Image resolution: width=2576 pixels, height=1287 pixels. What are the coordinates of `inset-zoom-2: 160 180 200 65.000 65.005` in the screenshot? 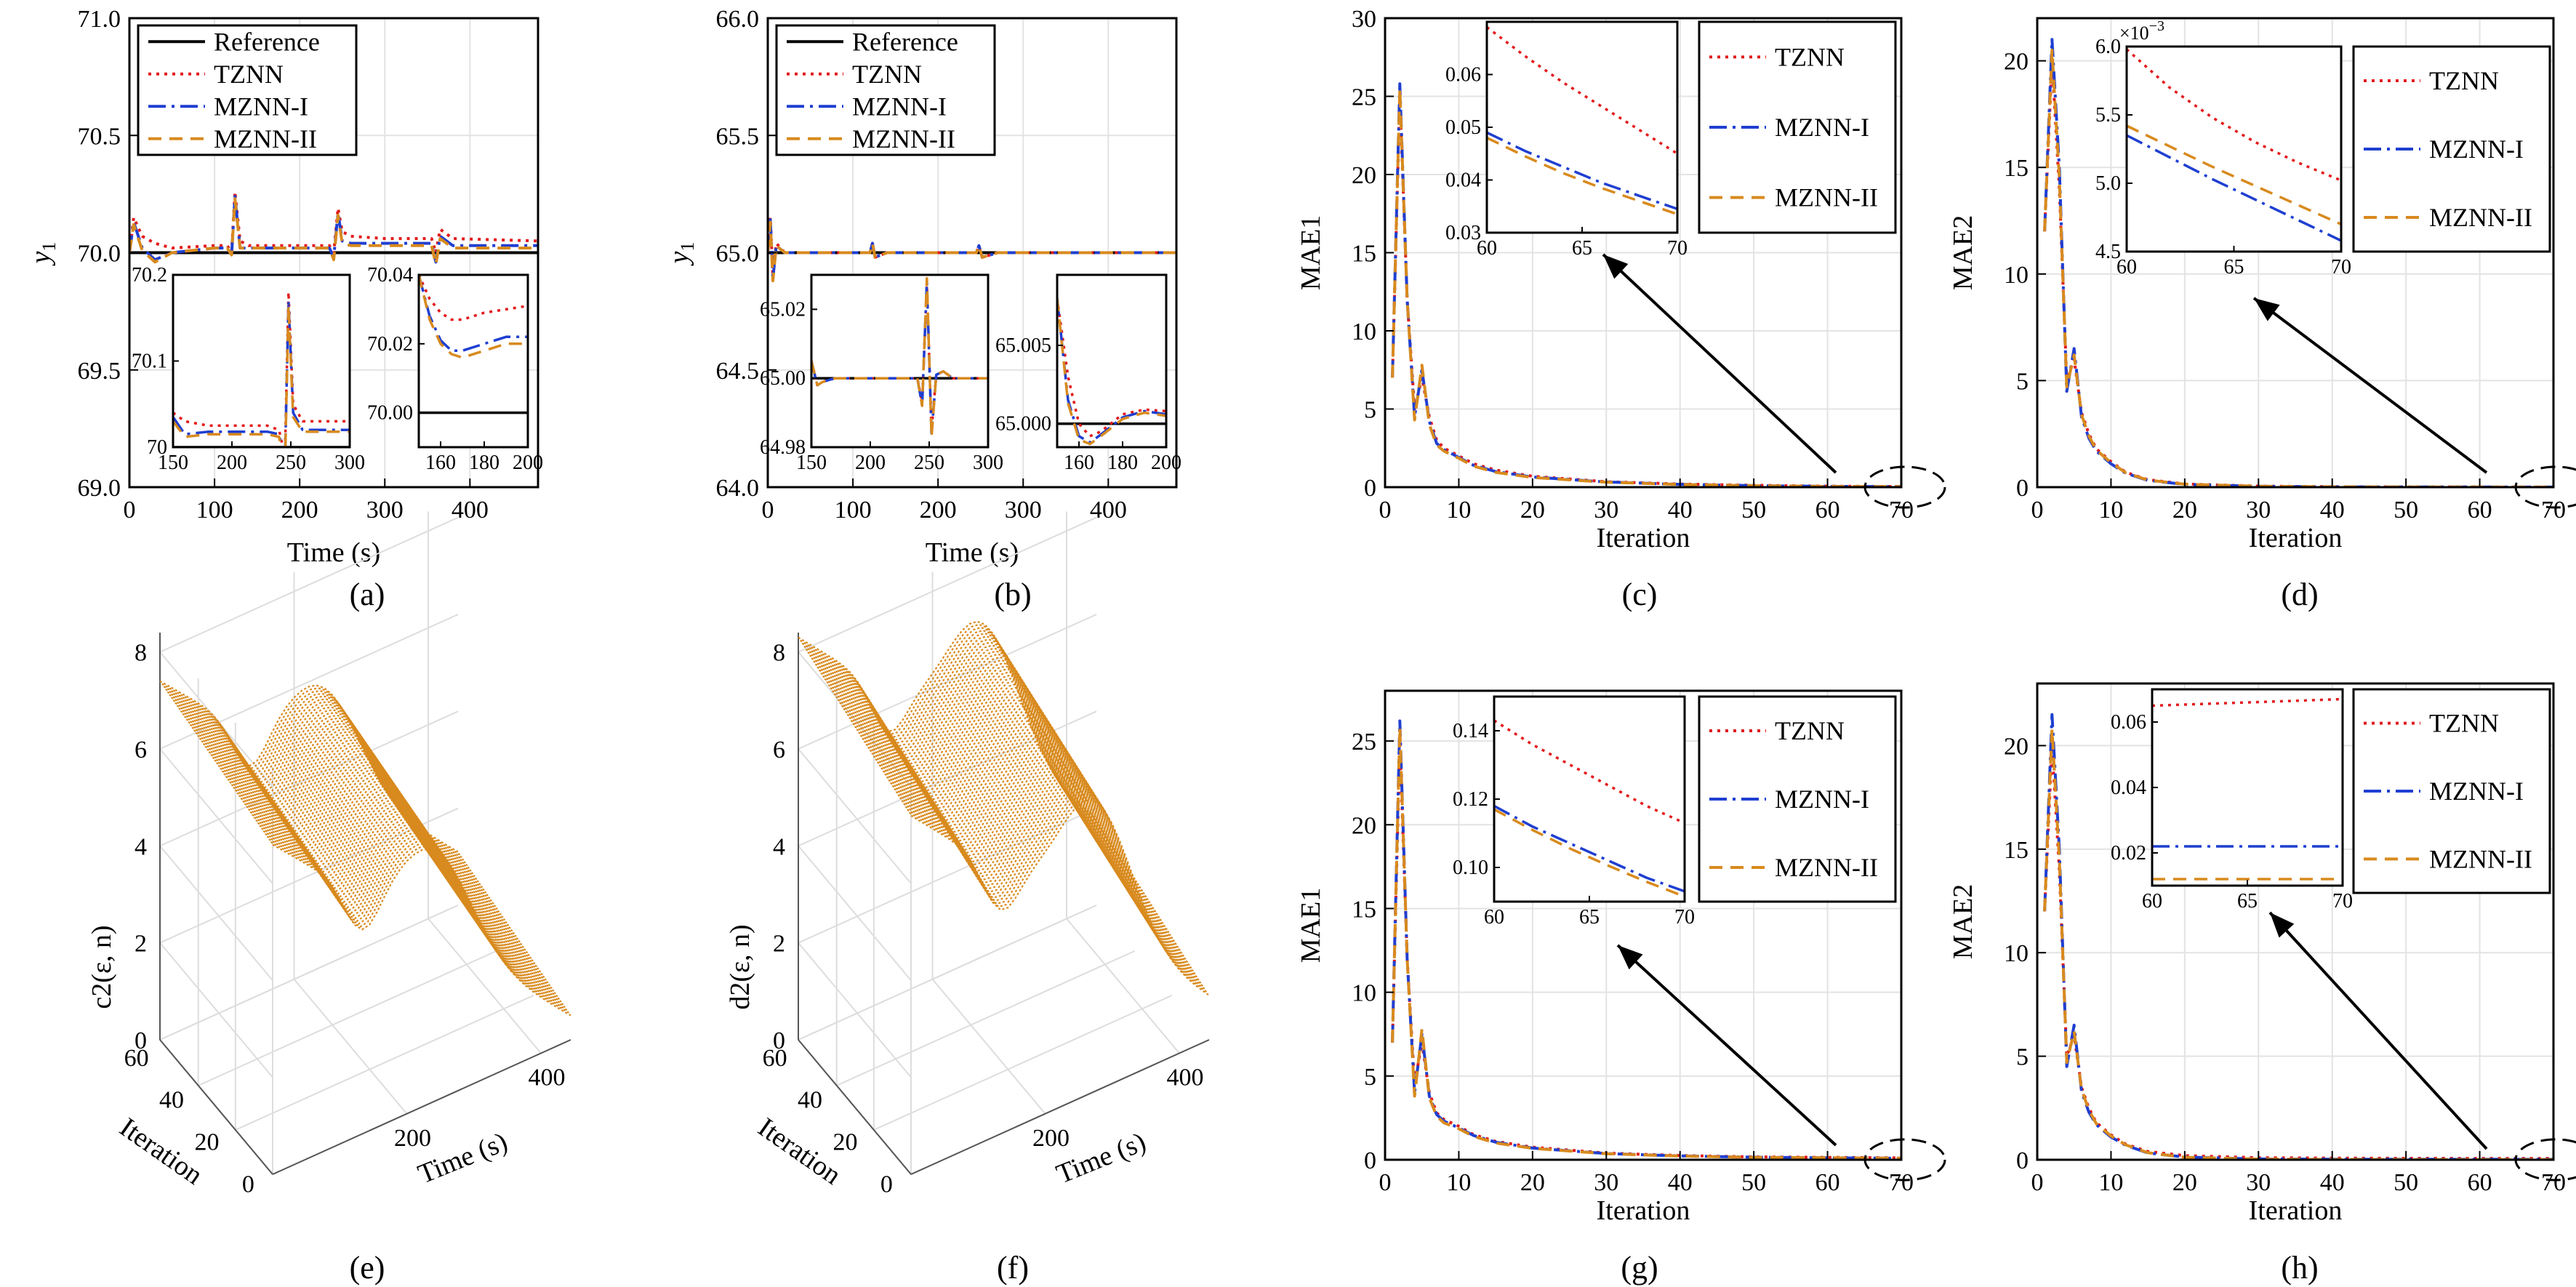 It's located at (1088, 373).